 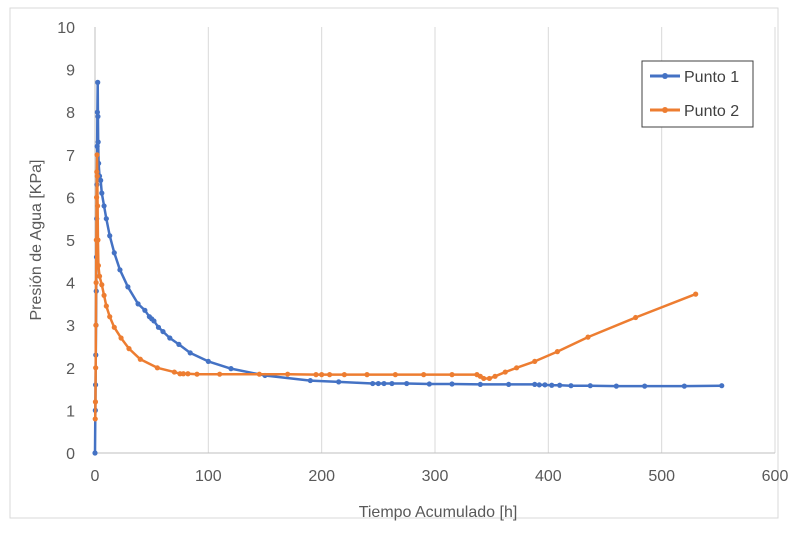 I want to click on y-tick-label-5: 5, so click(x=70, y=241).